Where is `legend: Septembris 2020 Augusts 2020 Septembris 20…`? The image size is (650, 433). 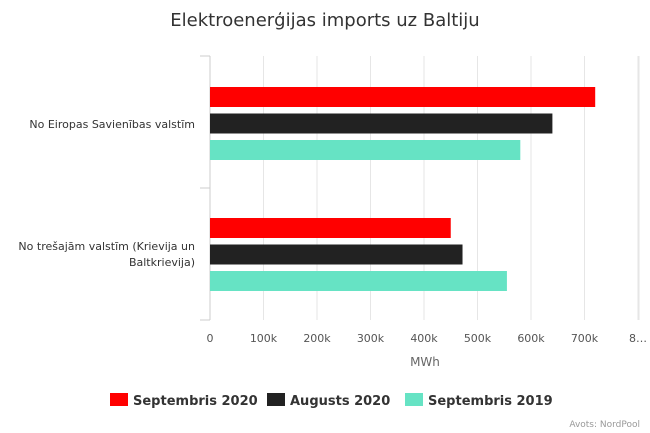
legend: Septembris 2020 Augusts 2020 Septembris 20… is located at coordinates (331, 401).